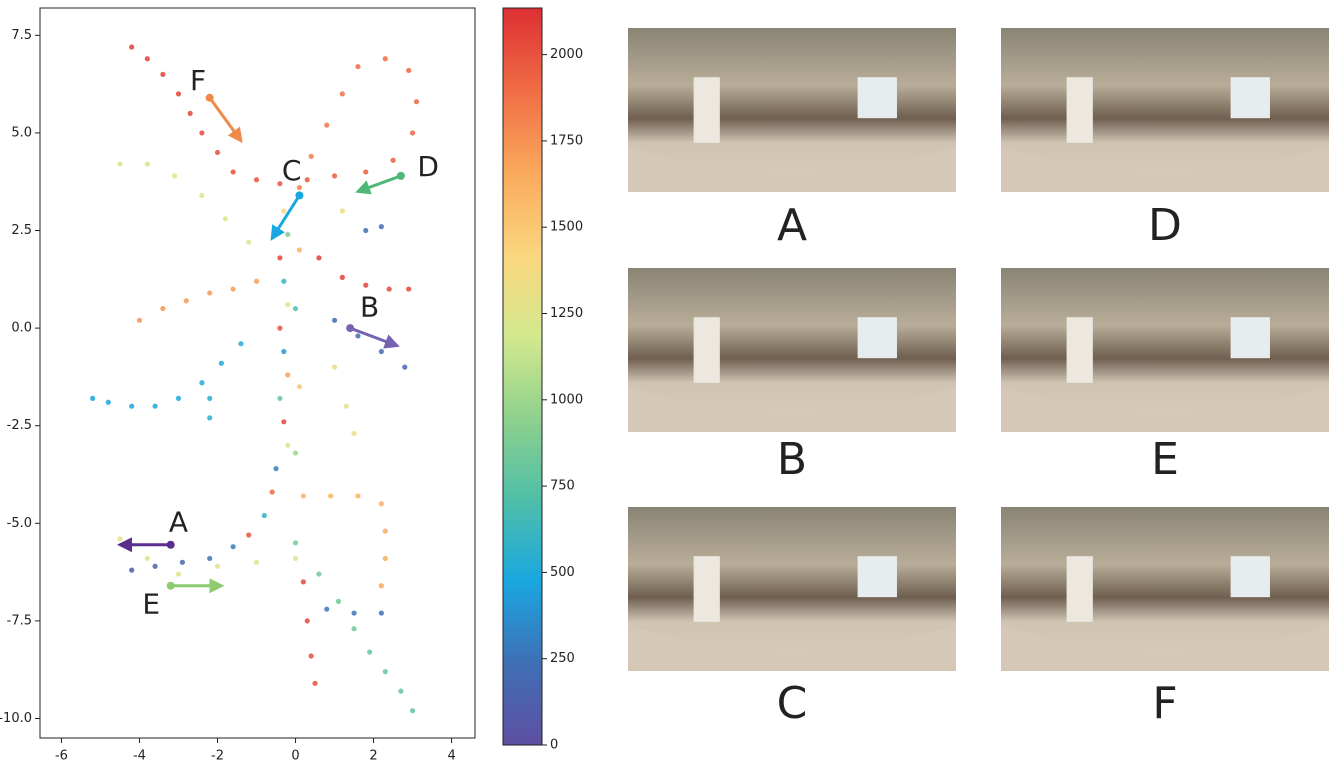 The image size is (1335, 778). Describe the element at coordinates (198, 80) in the screenshot. I see `annotation-label: F` at that location.